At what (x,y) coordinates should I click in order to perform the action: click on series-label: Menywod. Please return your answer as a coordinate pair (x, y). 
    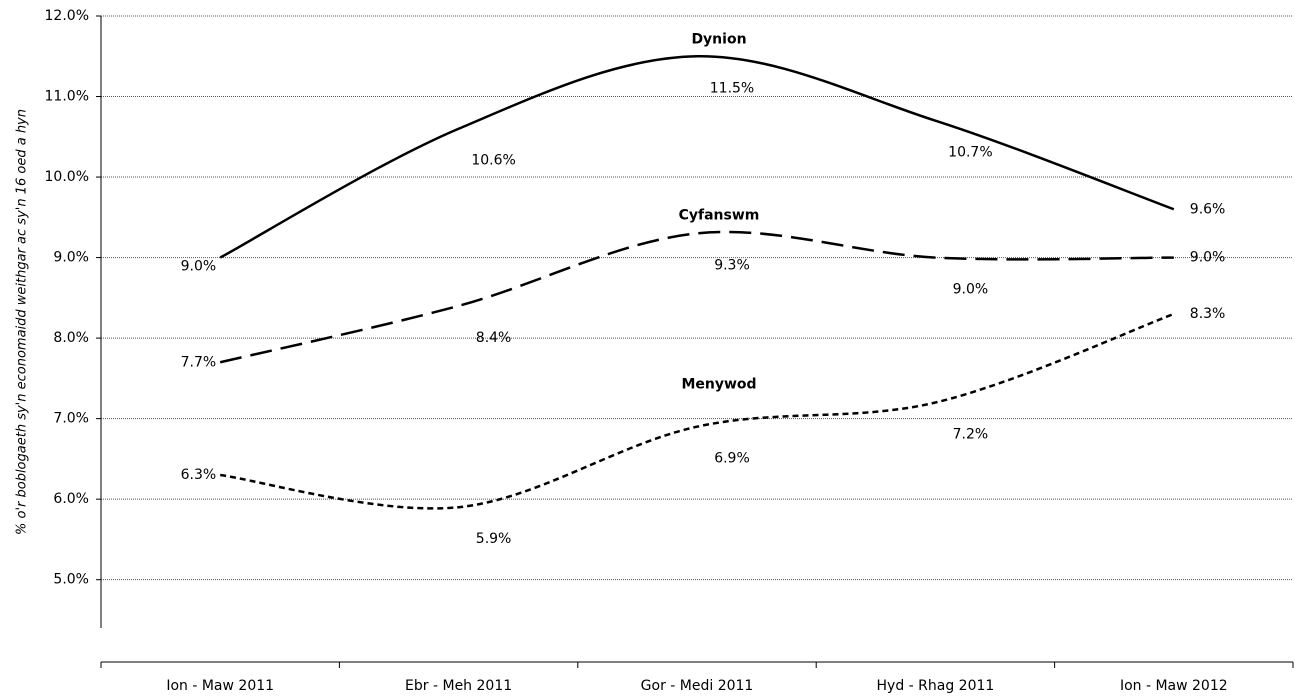
    Looking at the image, I should click on (718, 385).